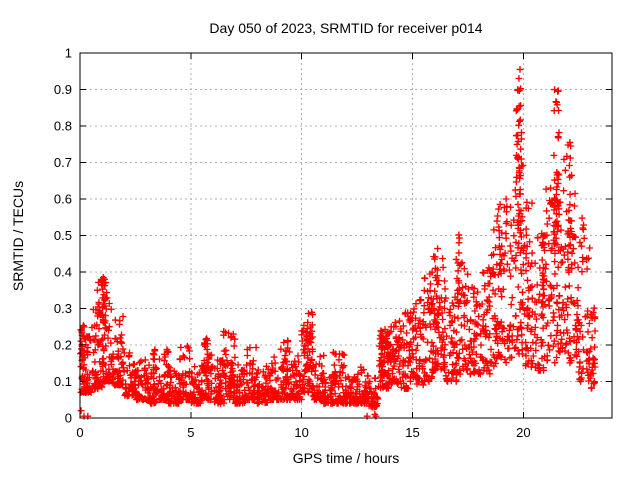 Image resolution: width=640 pixels, height=480 pixels. What do you see at coordinates (412, 432) in the screenshot?
I see `tick-label: 15` at bounding box center [412, 432].